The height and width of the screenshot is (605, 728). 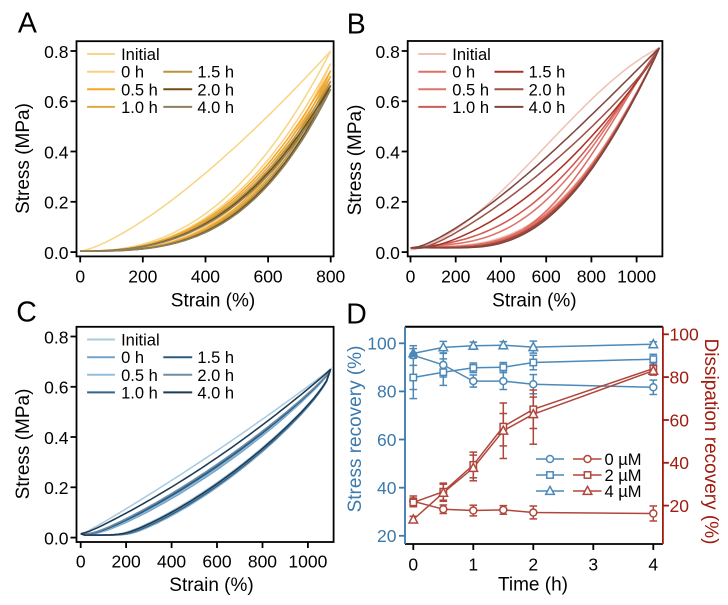 What do you see at coordinates (623, 460) in the screenshot?
I see `svg-text: 0 µM` at bounding box center [623, 460].